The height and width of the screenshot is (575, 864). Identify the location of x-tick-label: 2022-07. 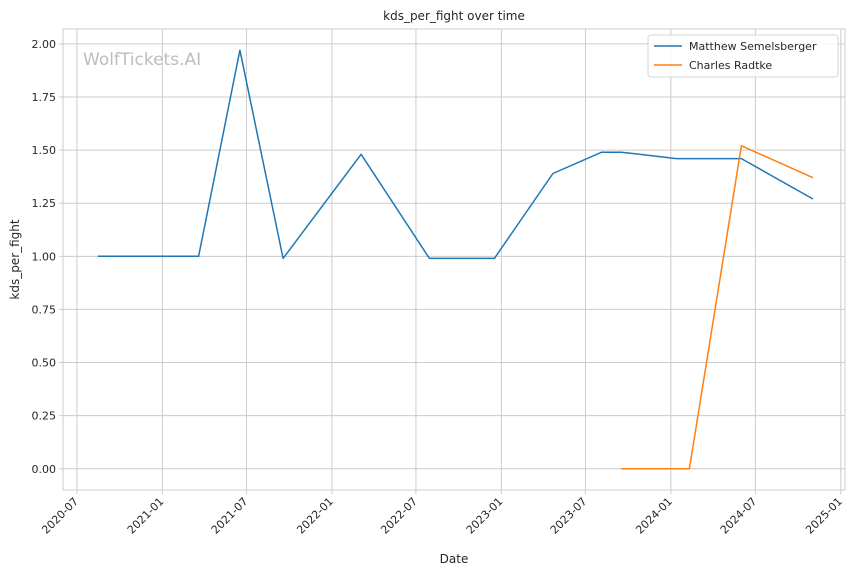
(399, 516).